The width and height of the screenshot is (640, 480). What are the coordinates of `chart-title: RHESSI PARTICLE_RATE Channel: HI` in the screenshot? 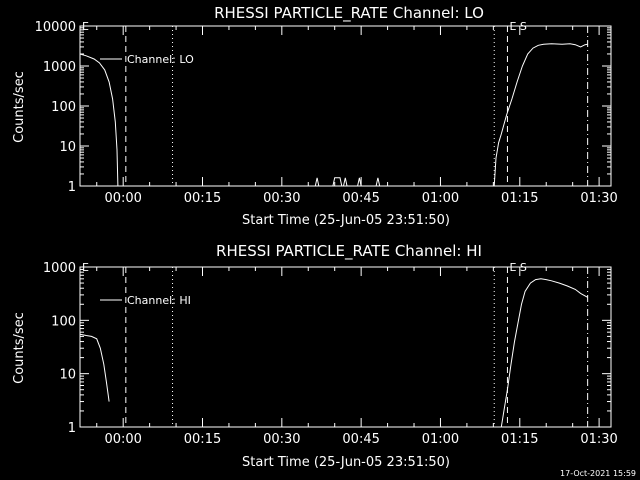 It's located at (349, 251).